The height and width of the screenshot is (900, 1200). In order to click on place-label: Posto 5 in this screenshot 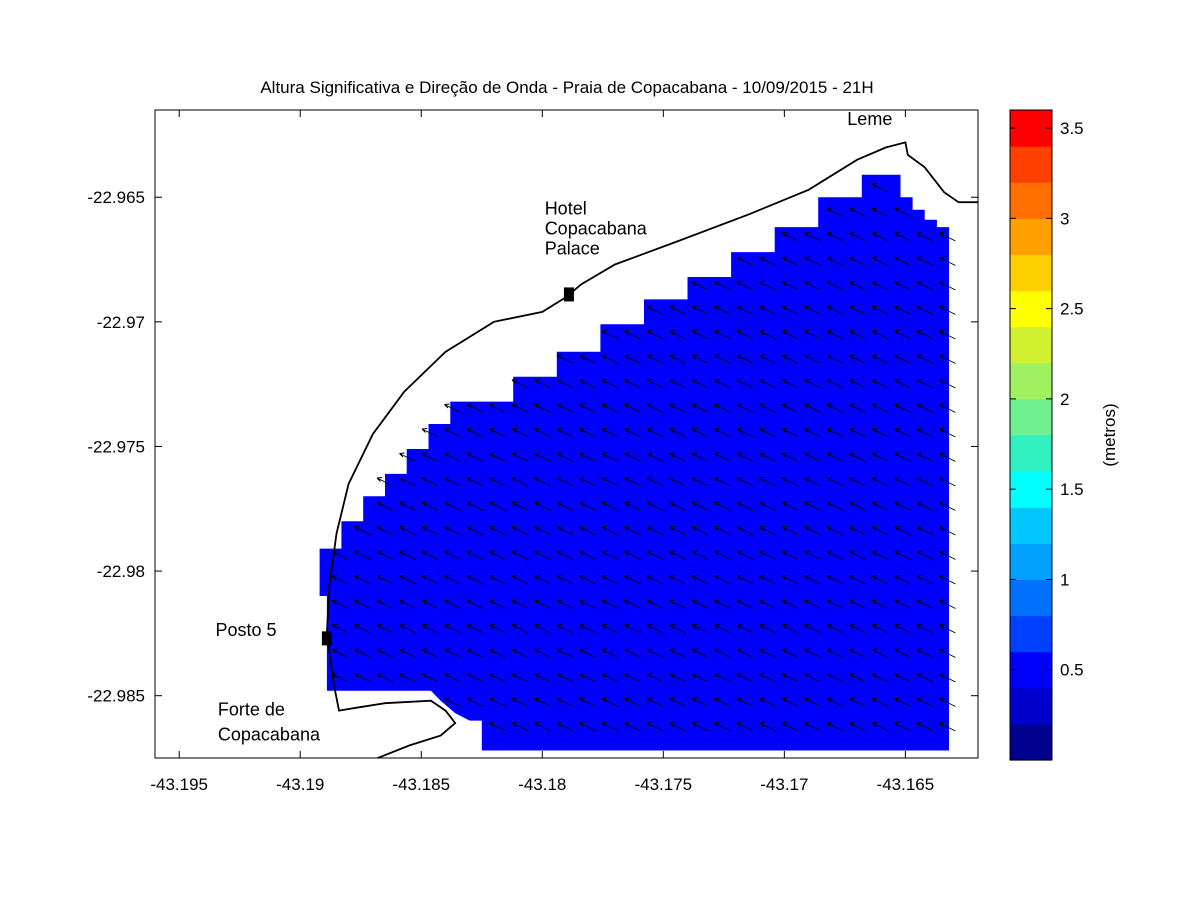, I will do `click(246, 630)`.